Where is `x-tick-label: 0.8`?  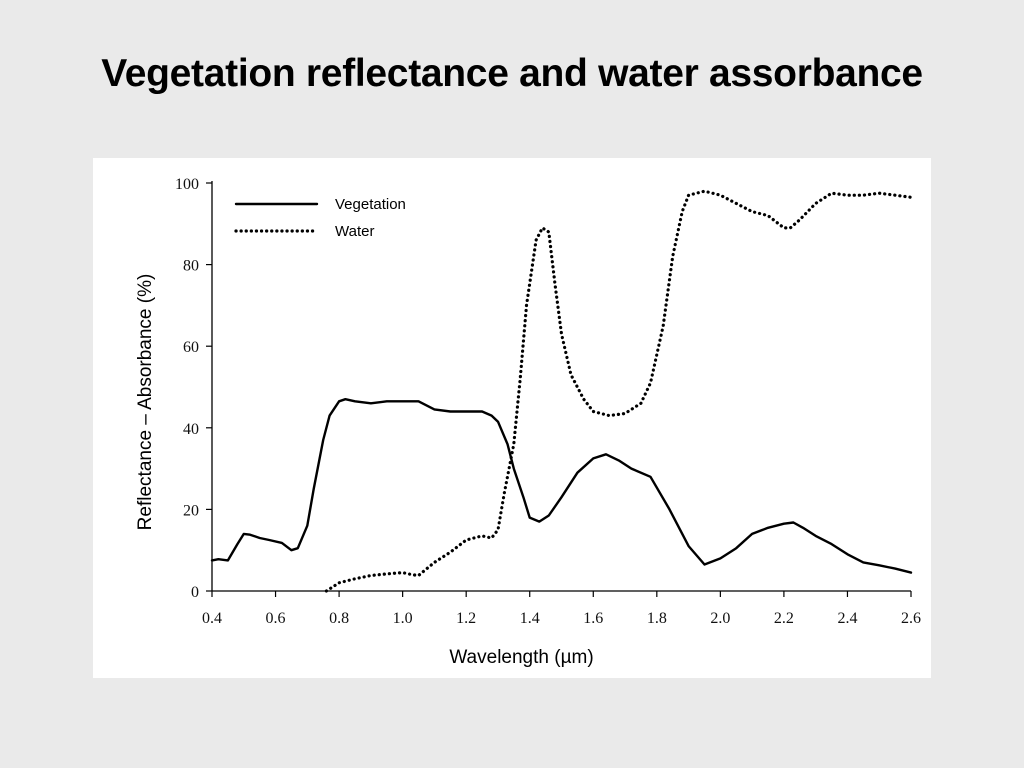 x-tick-label: 0.8 is located at coordinates (339, 618).